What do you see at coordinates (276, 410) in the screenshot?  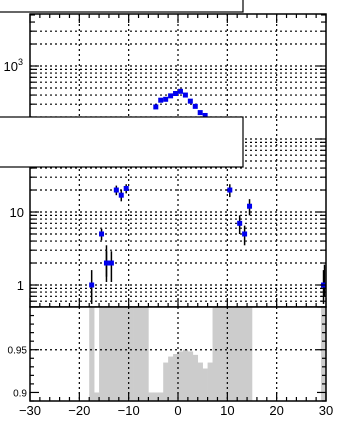 I see `x-tick-label: 20` at bounding box center [276, 410].